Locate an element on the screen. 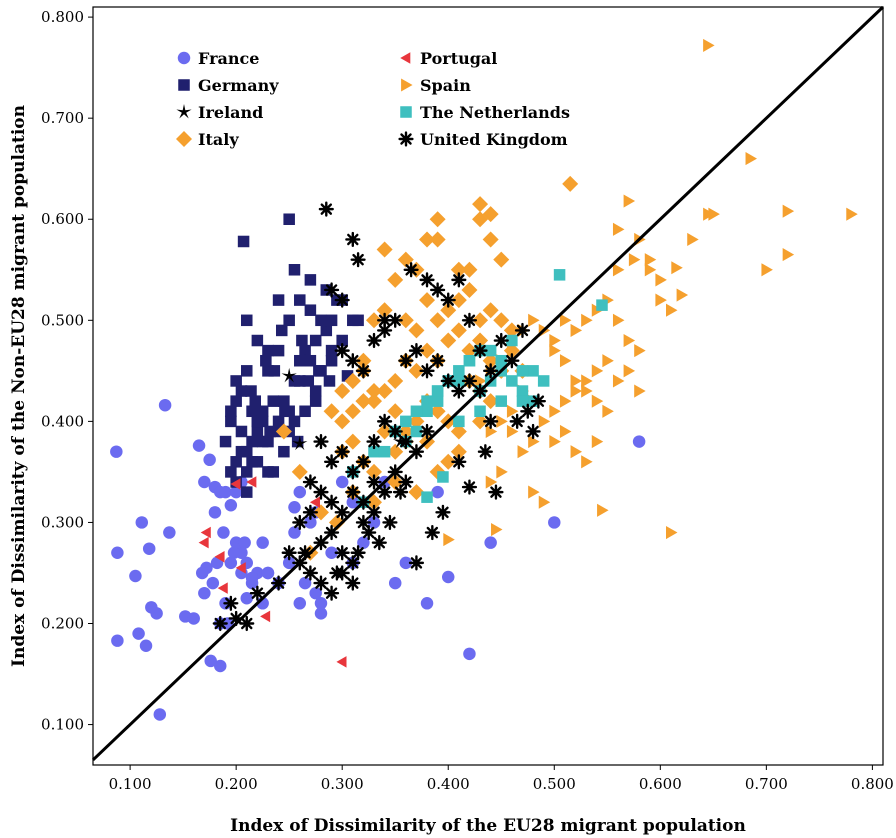 The width and height of the screenshot is (896, 838). x-tick-label: 0.300 is located at coordinates (342, 784).